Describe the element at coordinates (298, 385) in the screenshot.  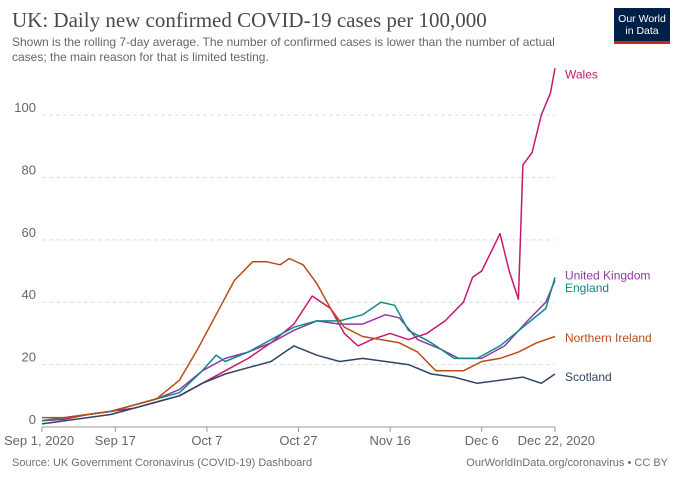
I see `series-line-scotland` at that location.